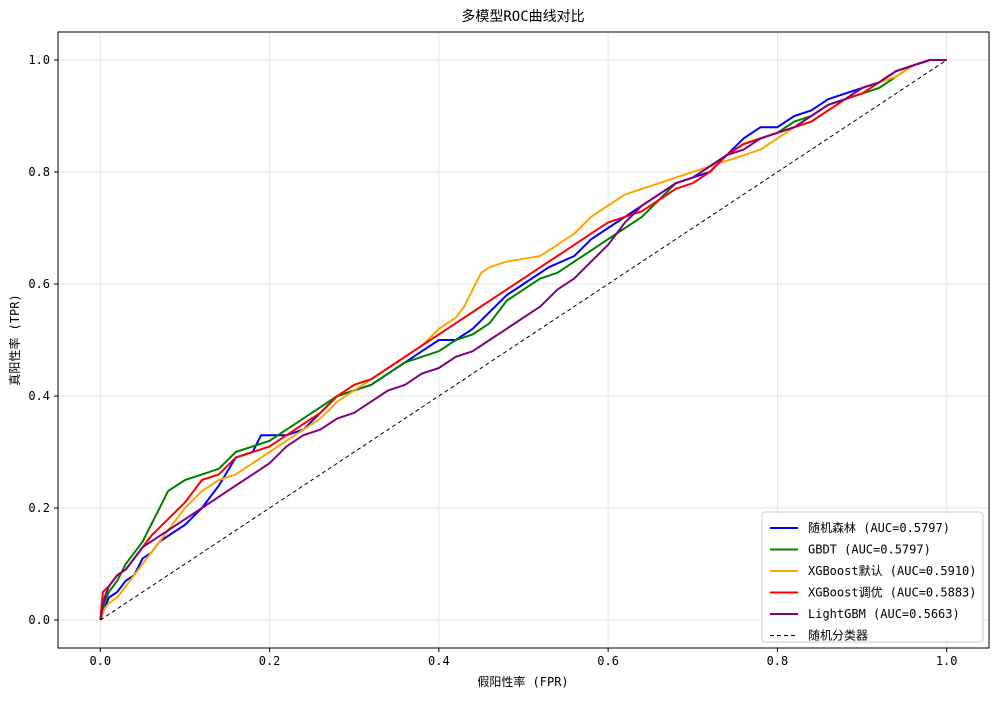  I want to click on x-tick-label: 0.8, so click(778, 661).